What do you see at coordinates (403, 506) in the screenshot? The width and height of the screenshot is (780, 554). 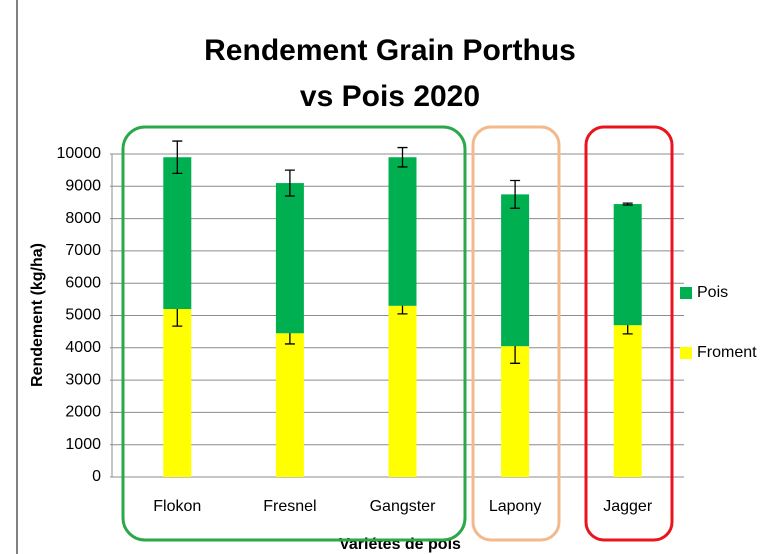 I see `x-tick-label: Gangster` at bounding box center [403, 506].